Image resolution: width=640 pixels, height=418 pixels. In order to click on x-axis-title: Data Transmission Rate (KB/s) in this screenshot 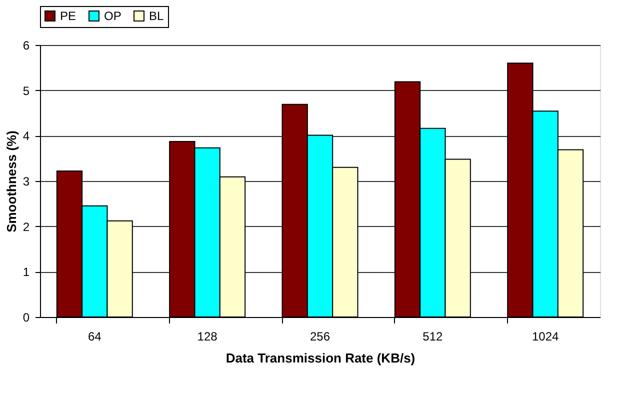, I will do `click(321, 358)`.